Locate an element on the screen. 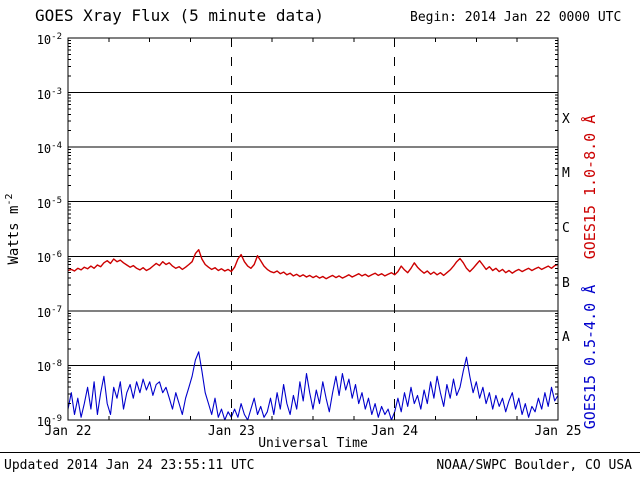 The width and height of the screenshot is (640, 480). begin-timestamp: Begin: 2014 Jan 22 0000 UTC is located at coordinates (516, 17).